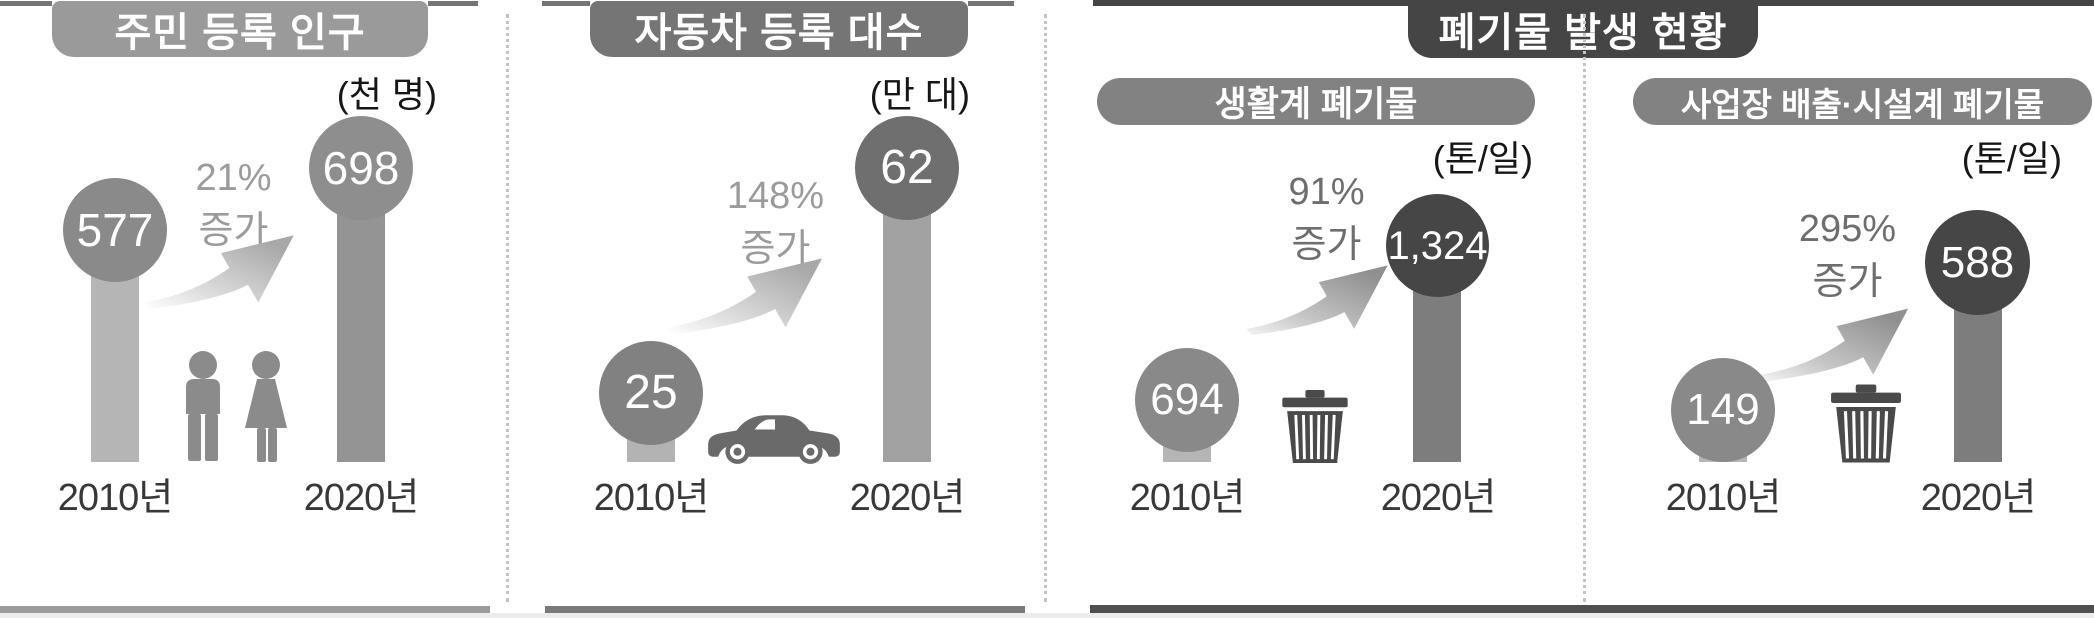 The height and width of the screenshot is (618, 2094). I want to click on man-woman-icon, so click(236, 406).